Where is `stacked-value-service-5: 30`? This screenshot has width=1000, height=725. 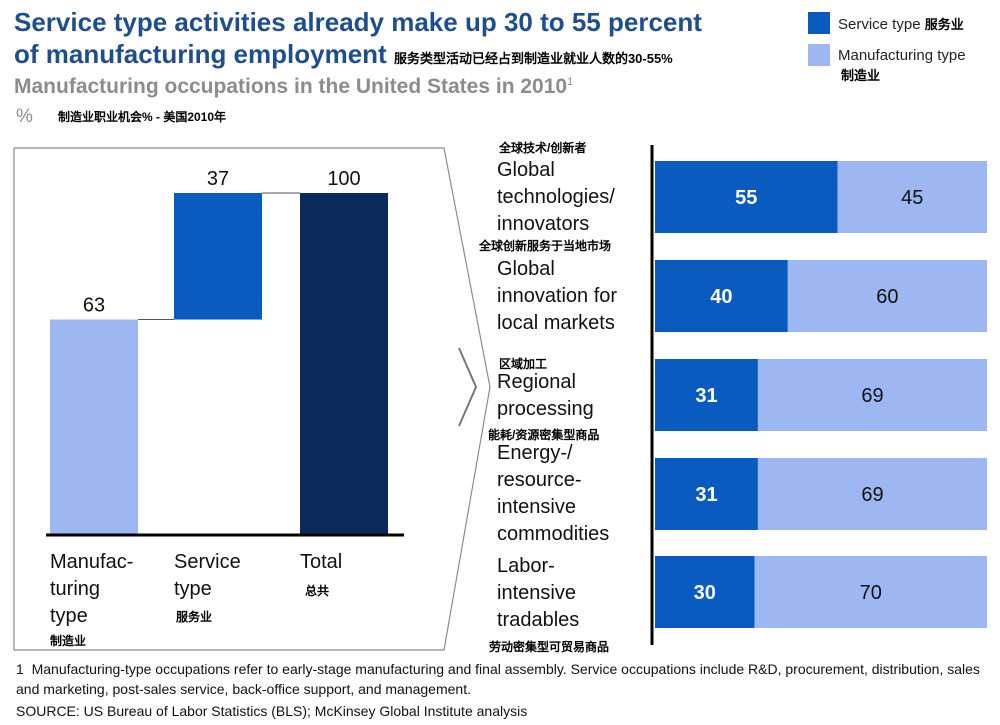
stacked-value-service-5: 30 is located at coordinates (705, 593).